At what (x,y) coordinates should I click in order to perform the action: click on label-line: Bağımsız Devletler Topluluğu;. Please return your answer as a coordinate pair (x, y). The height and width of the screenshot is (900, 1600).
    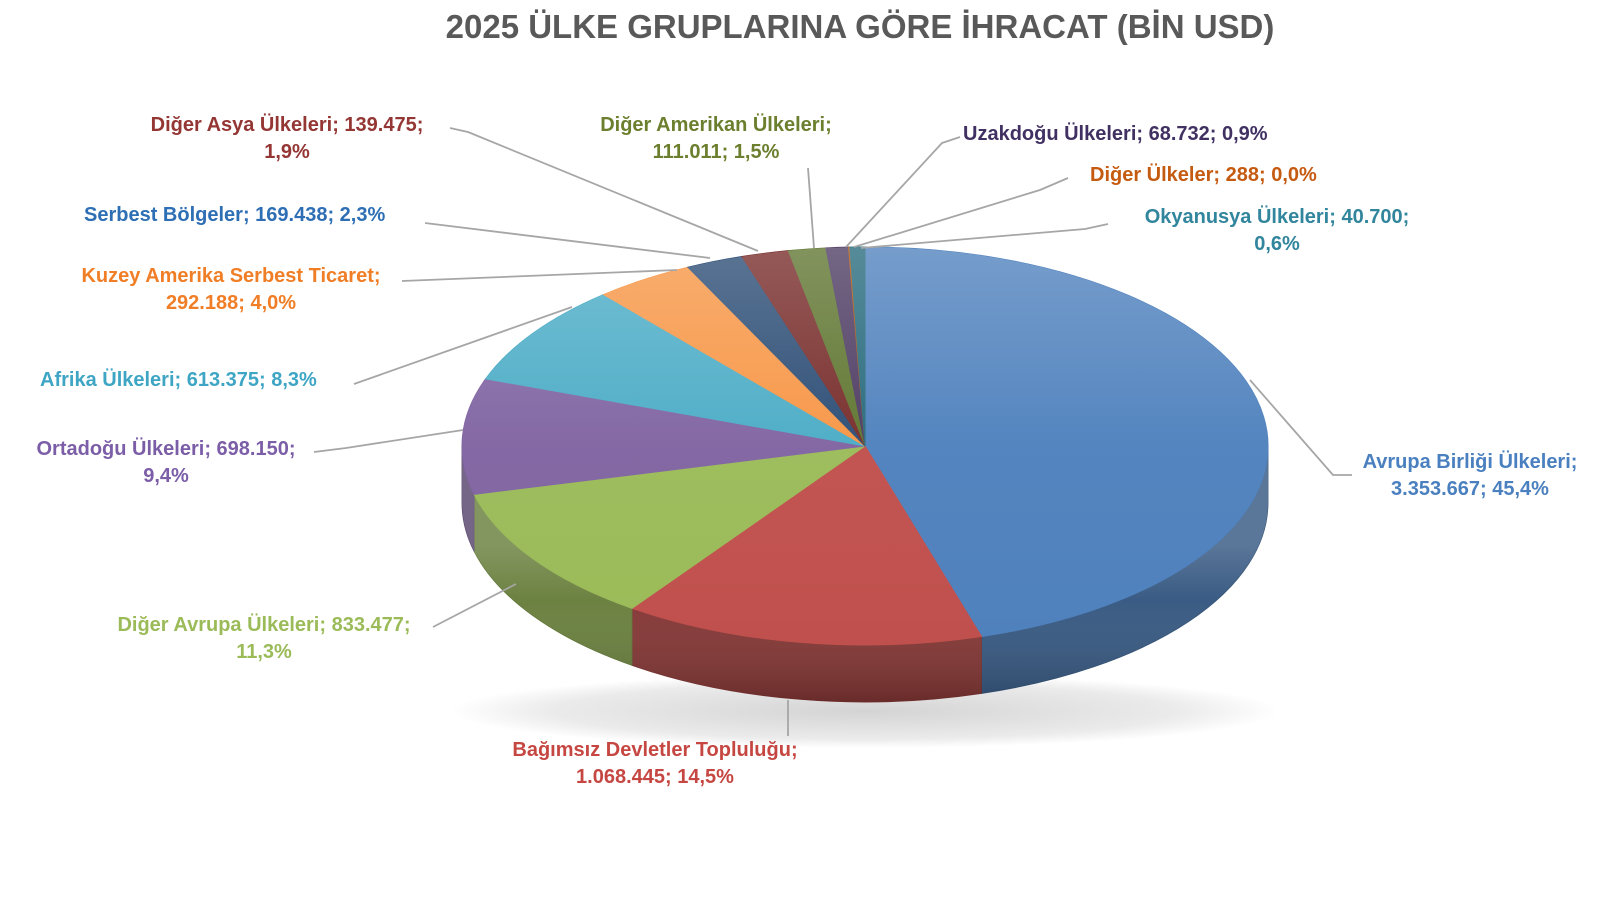
    Looking at the image, I should click on (655, 750).